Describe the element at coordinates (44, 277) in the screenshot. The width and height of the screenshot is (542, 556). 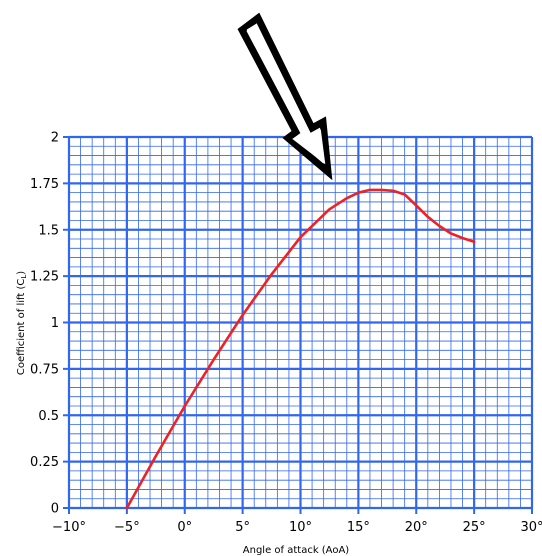
I see `y-tick-label: 1.25` at that location.